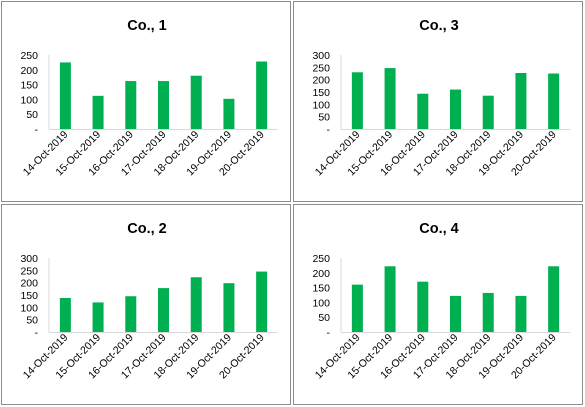 The height and width of the screenshot is (407, 585). Describe the element at coordinates (438, 229) in the screenshot. I see `chart-title: Co., 4` at that location.